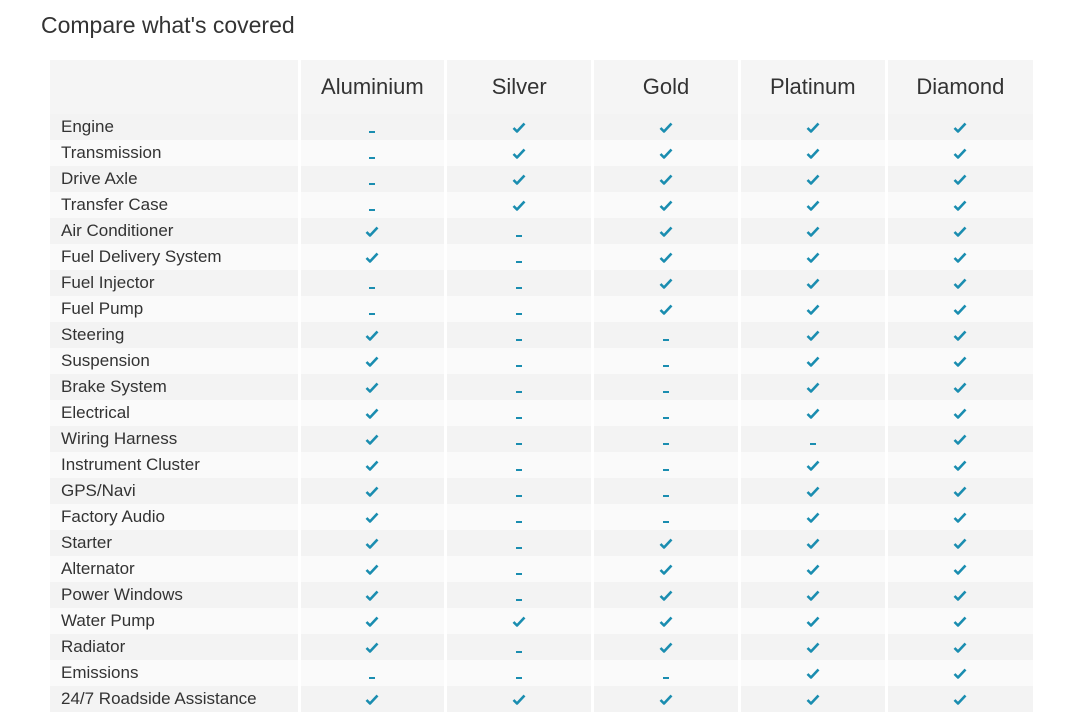 This screenshot has height=727, width=1080. I want to click on row-label: Fuel Delivery System, so click(174, 257).